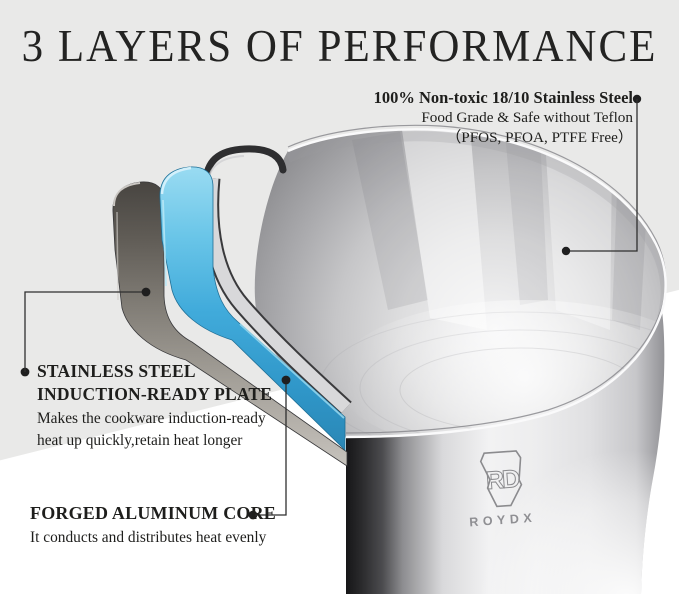 The image size is (679, 594). Describe the element at coordinates (116, 371) in the screenshot. I see `callout-induction-plate-heading1: STAINLESS STEEL` at that location.